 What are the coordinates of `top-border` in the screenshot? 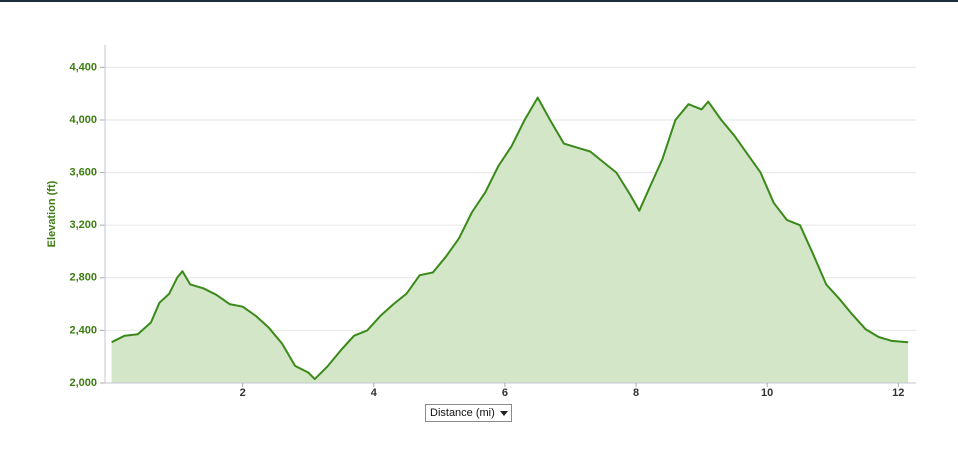 It's located at (479, 1).